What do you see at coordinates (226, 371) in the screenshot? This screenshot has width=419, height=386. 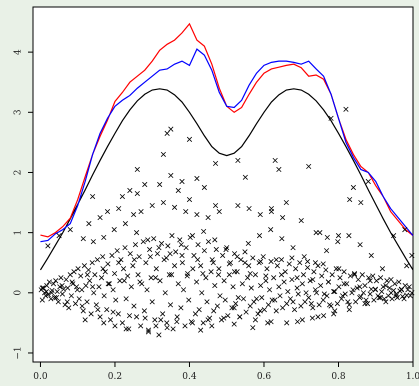 I see `x-axis: 0.0 0.2 0.4 0.6 0.8 1.0` at bounding box center [226, 371].